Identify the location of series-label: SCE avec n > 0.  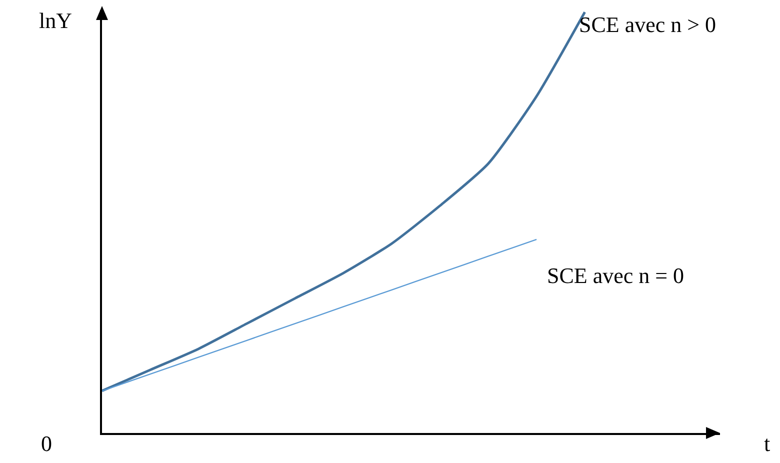
(647, 24).